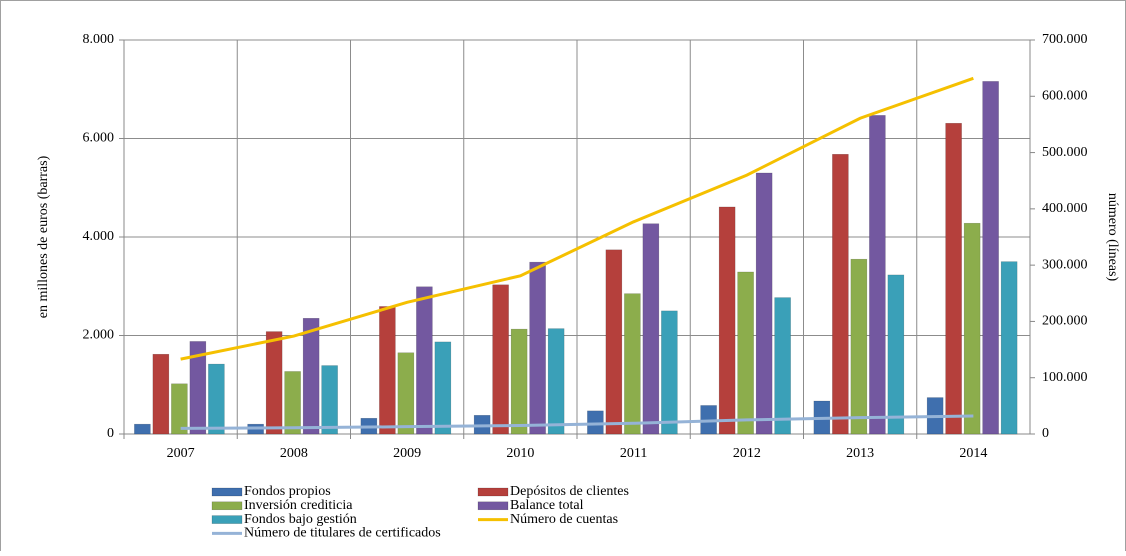  Describe the element at coordinates (300, 519) in the screenshot. I see `legend-label: Fondos bajo gestión` at that location.